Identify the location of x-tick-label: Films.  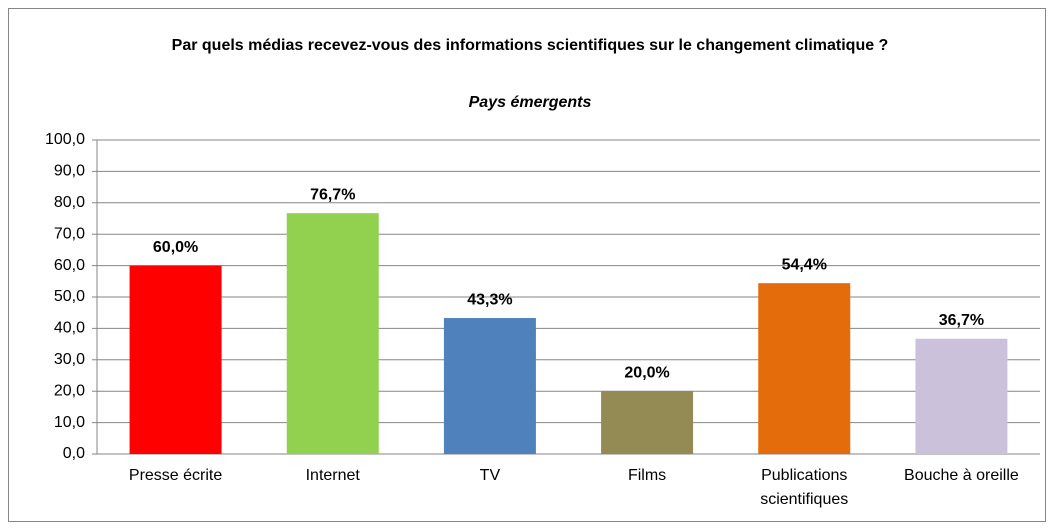
(647, 475).